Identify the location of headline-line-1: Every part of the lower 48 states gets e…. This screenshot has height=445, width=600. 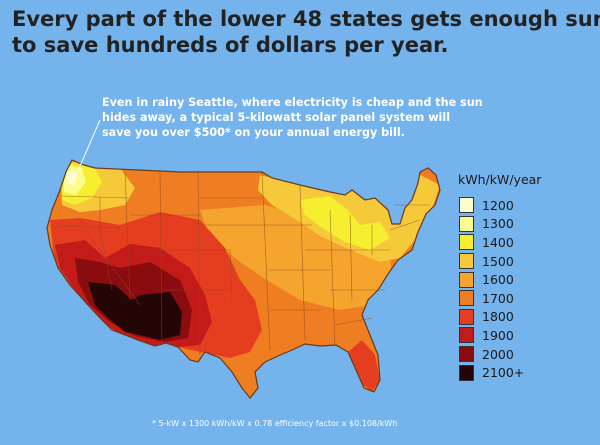
(306, 19).